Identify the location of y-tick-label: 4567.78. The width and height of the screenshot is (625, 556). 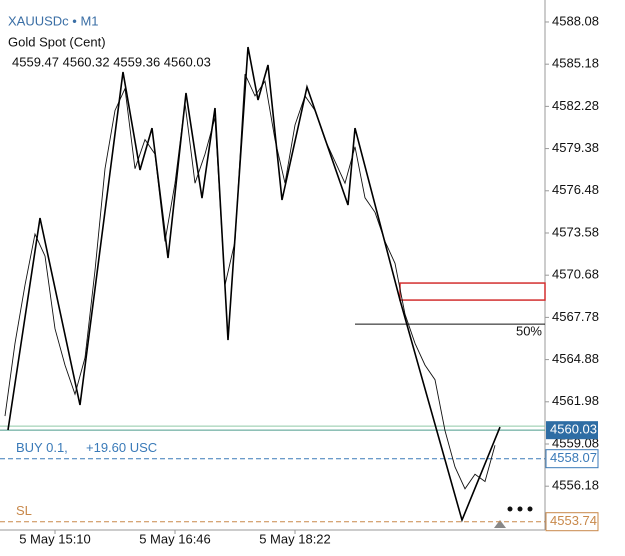
(575, 316).